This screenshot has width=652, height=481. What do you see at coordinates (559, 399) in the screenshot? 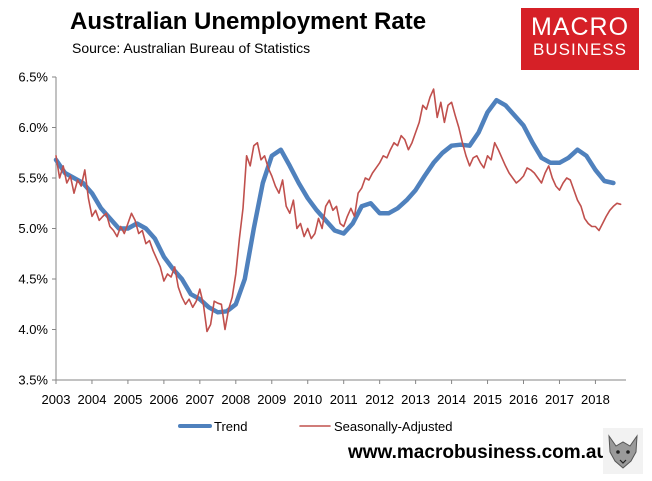
I see `x-tick-label: 2017` at bounding box center [559, 399].